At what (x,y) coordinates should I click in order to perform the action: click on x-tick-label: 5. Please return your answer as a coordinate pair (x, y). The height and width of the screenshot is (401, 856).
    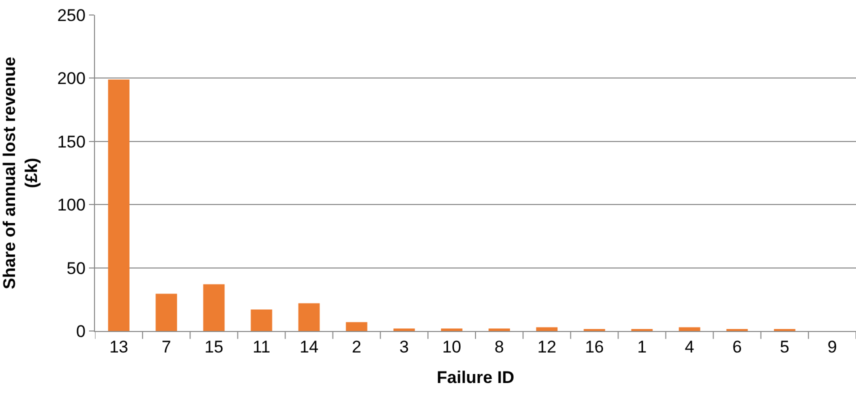
    Looking at the image, I should click on (785, 346).